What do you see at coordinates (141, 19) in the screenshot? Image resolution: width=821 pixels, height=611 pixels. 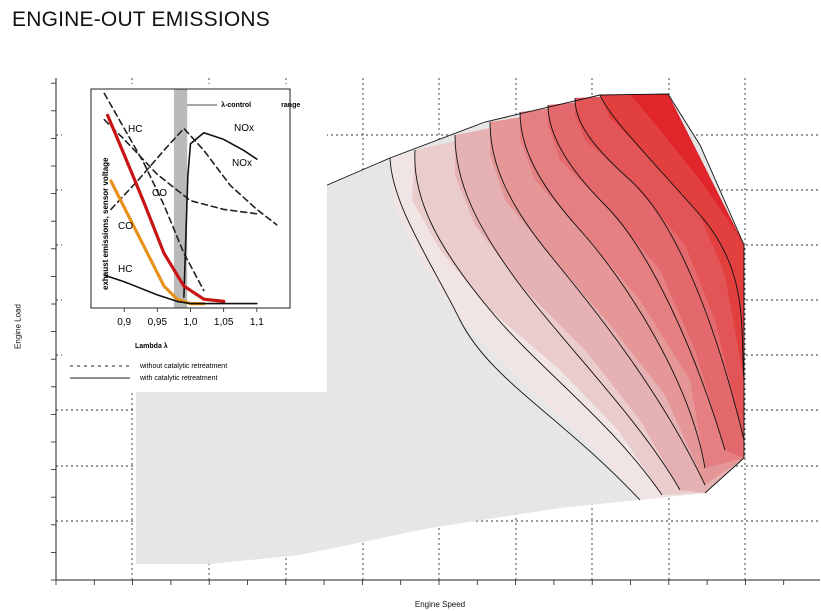 I see `page-title: ENGINE-OUT EMISSIONS` at bounding box center [141, 19].